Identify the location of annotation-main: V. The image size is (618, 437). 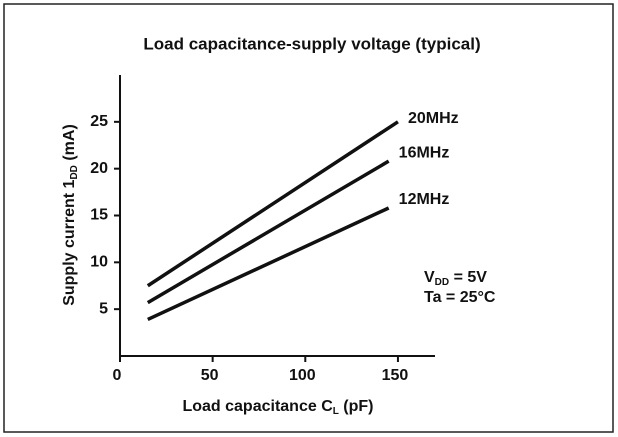
(429, 277).